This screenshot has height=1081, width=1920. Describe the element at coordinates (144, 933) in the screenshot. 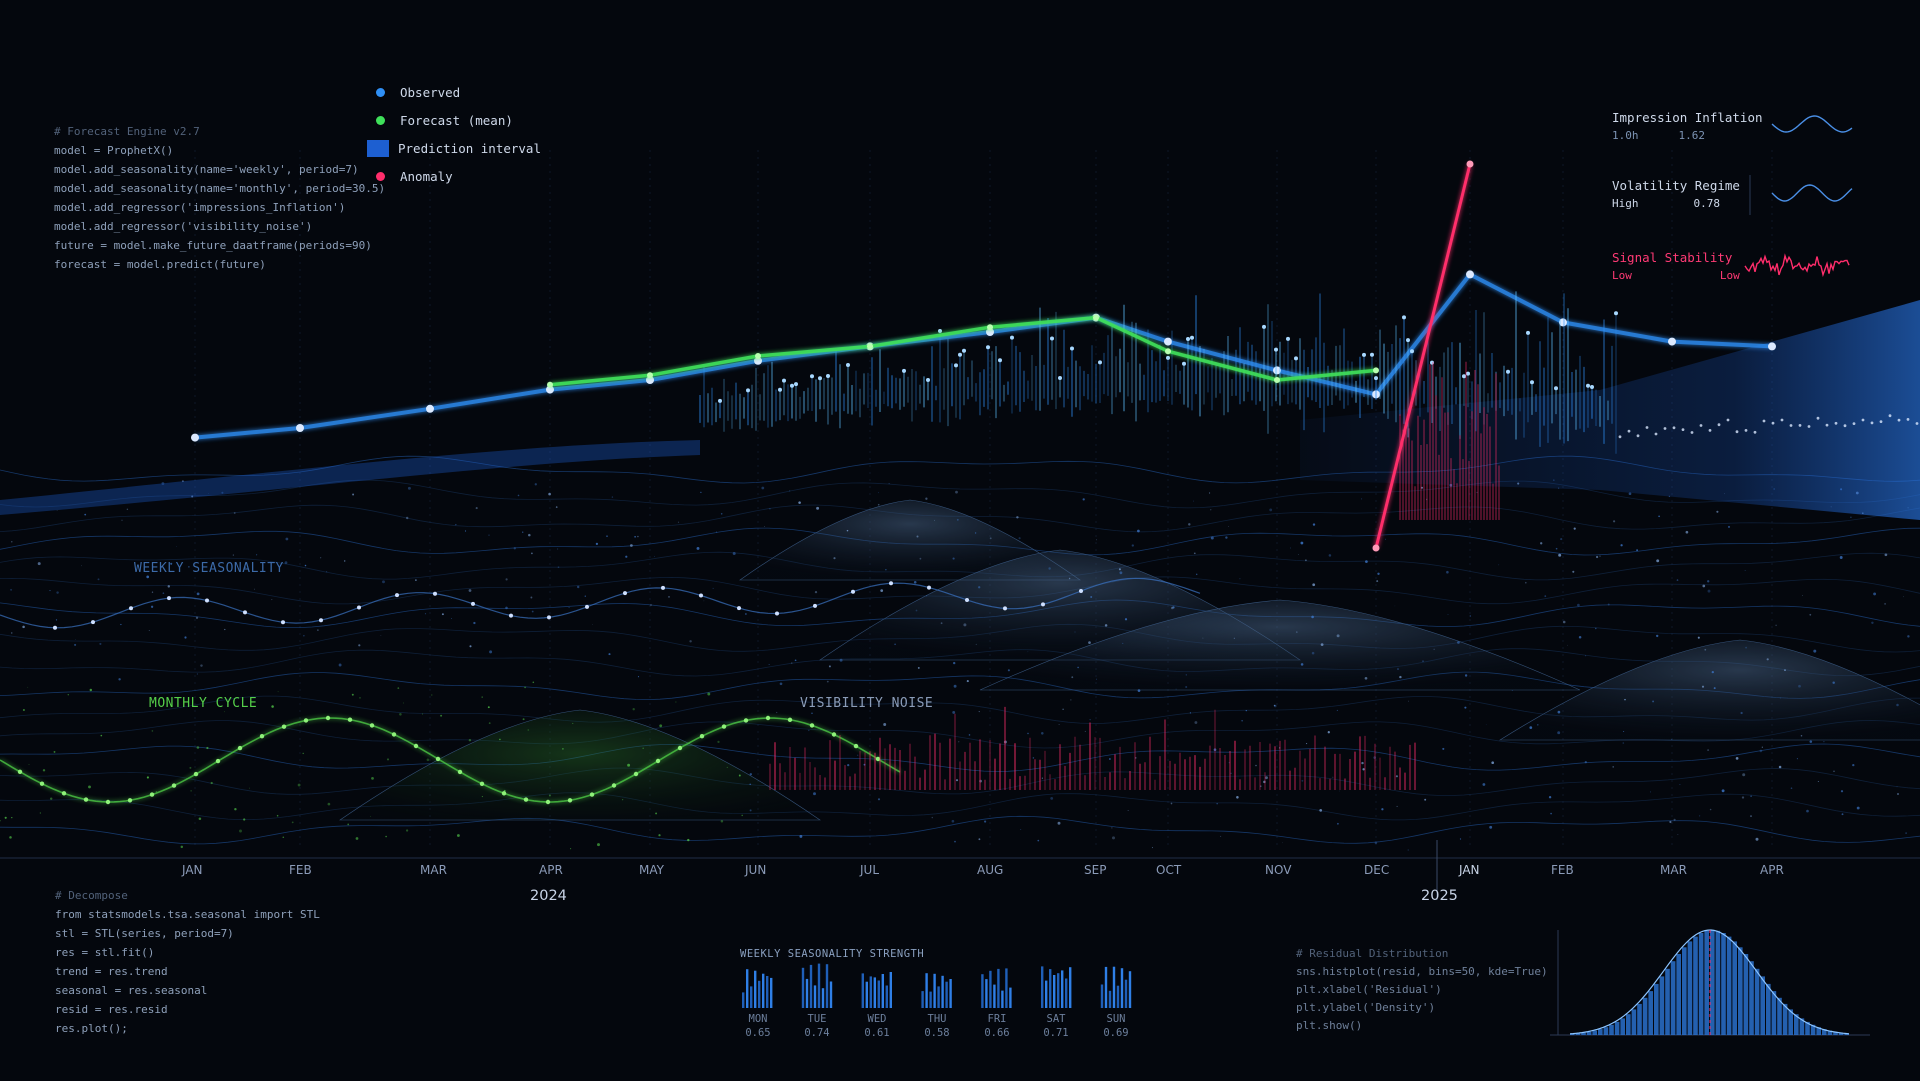

I see `code-line: stl = STL(series, period=7)` at that location.